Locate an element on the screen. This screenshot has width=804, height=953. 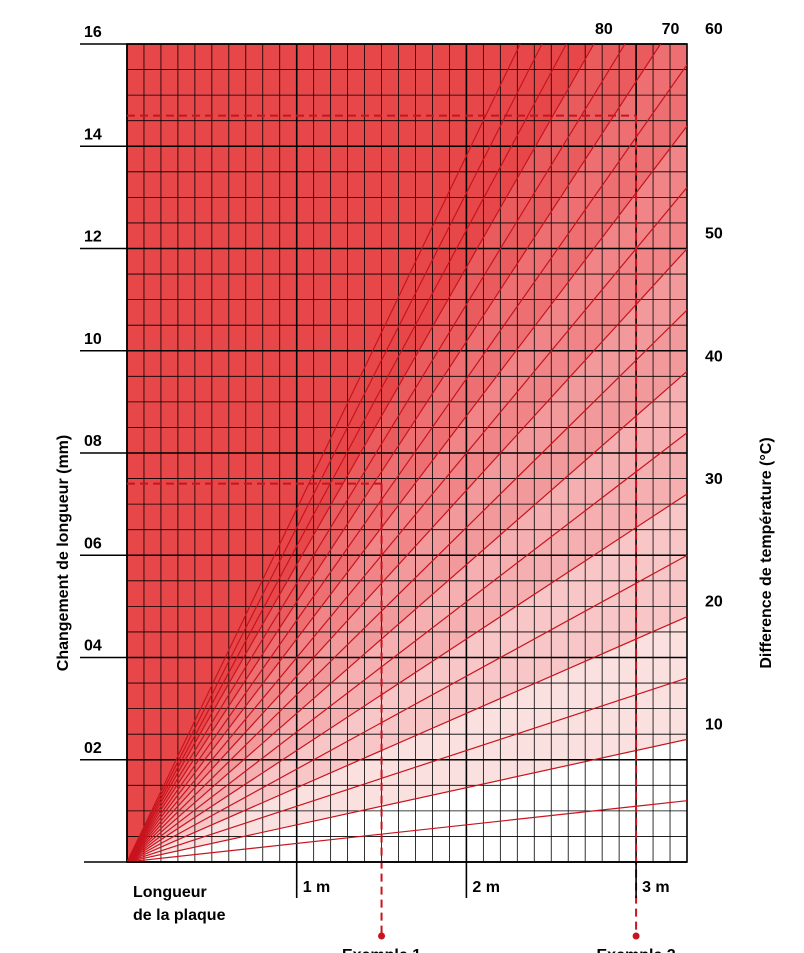
example-label: Exemple 1 is located at coordinates (381, 950).